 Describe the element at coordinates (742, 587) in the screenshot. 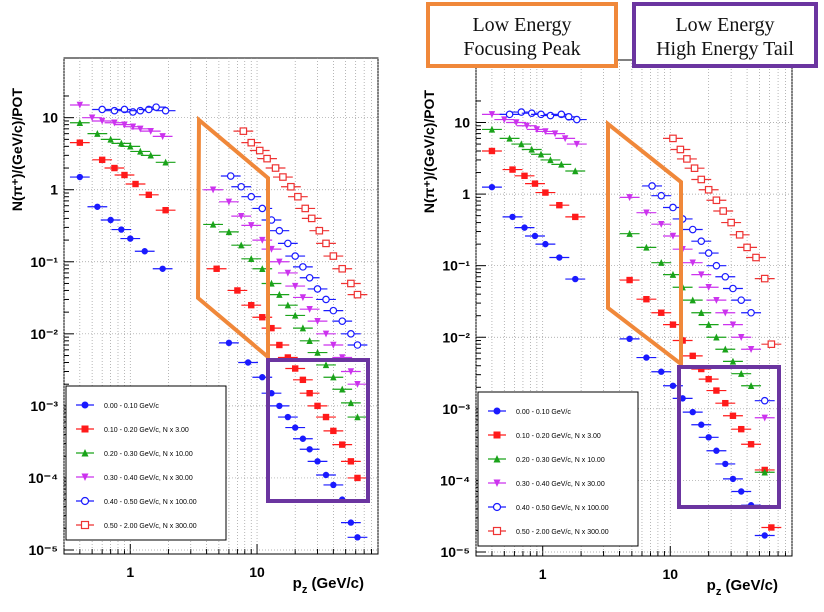

I see `x-axis-title: pz (GeV/c)` at that location.